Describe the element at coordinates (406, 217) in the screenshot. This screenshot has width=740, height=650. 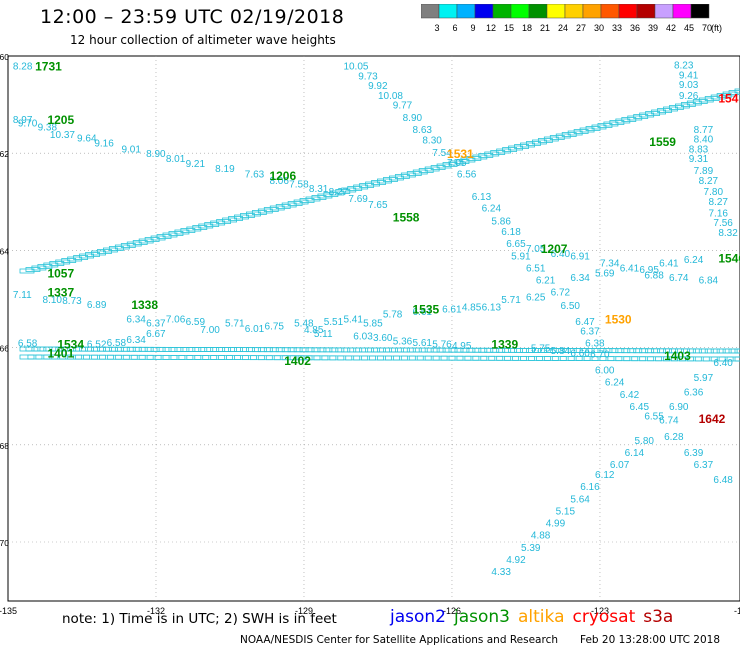
I see `pass-time-label: 1558` at that location.